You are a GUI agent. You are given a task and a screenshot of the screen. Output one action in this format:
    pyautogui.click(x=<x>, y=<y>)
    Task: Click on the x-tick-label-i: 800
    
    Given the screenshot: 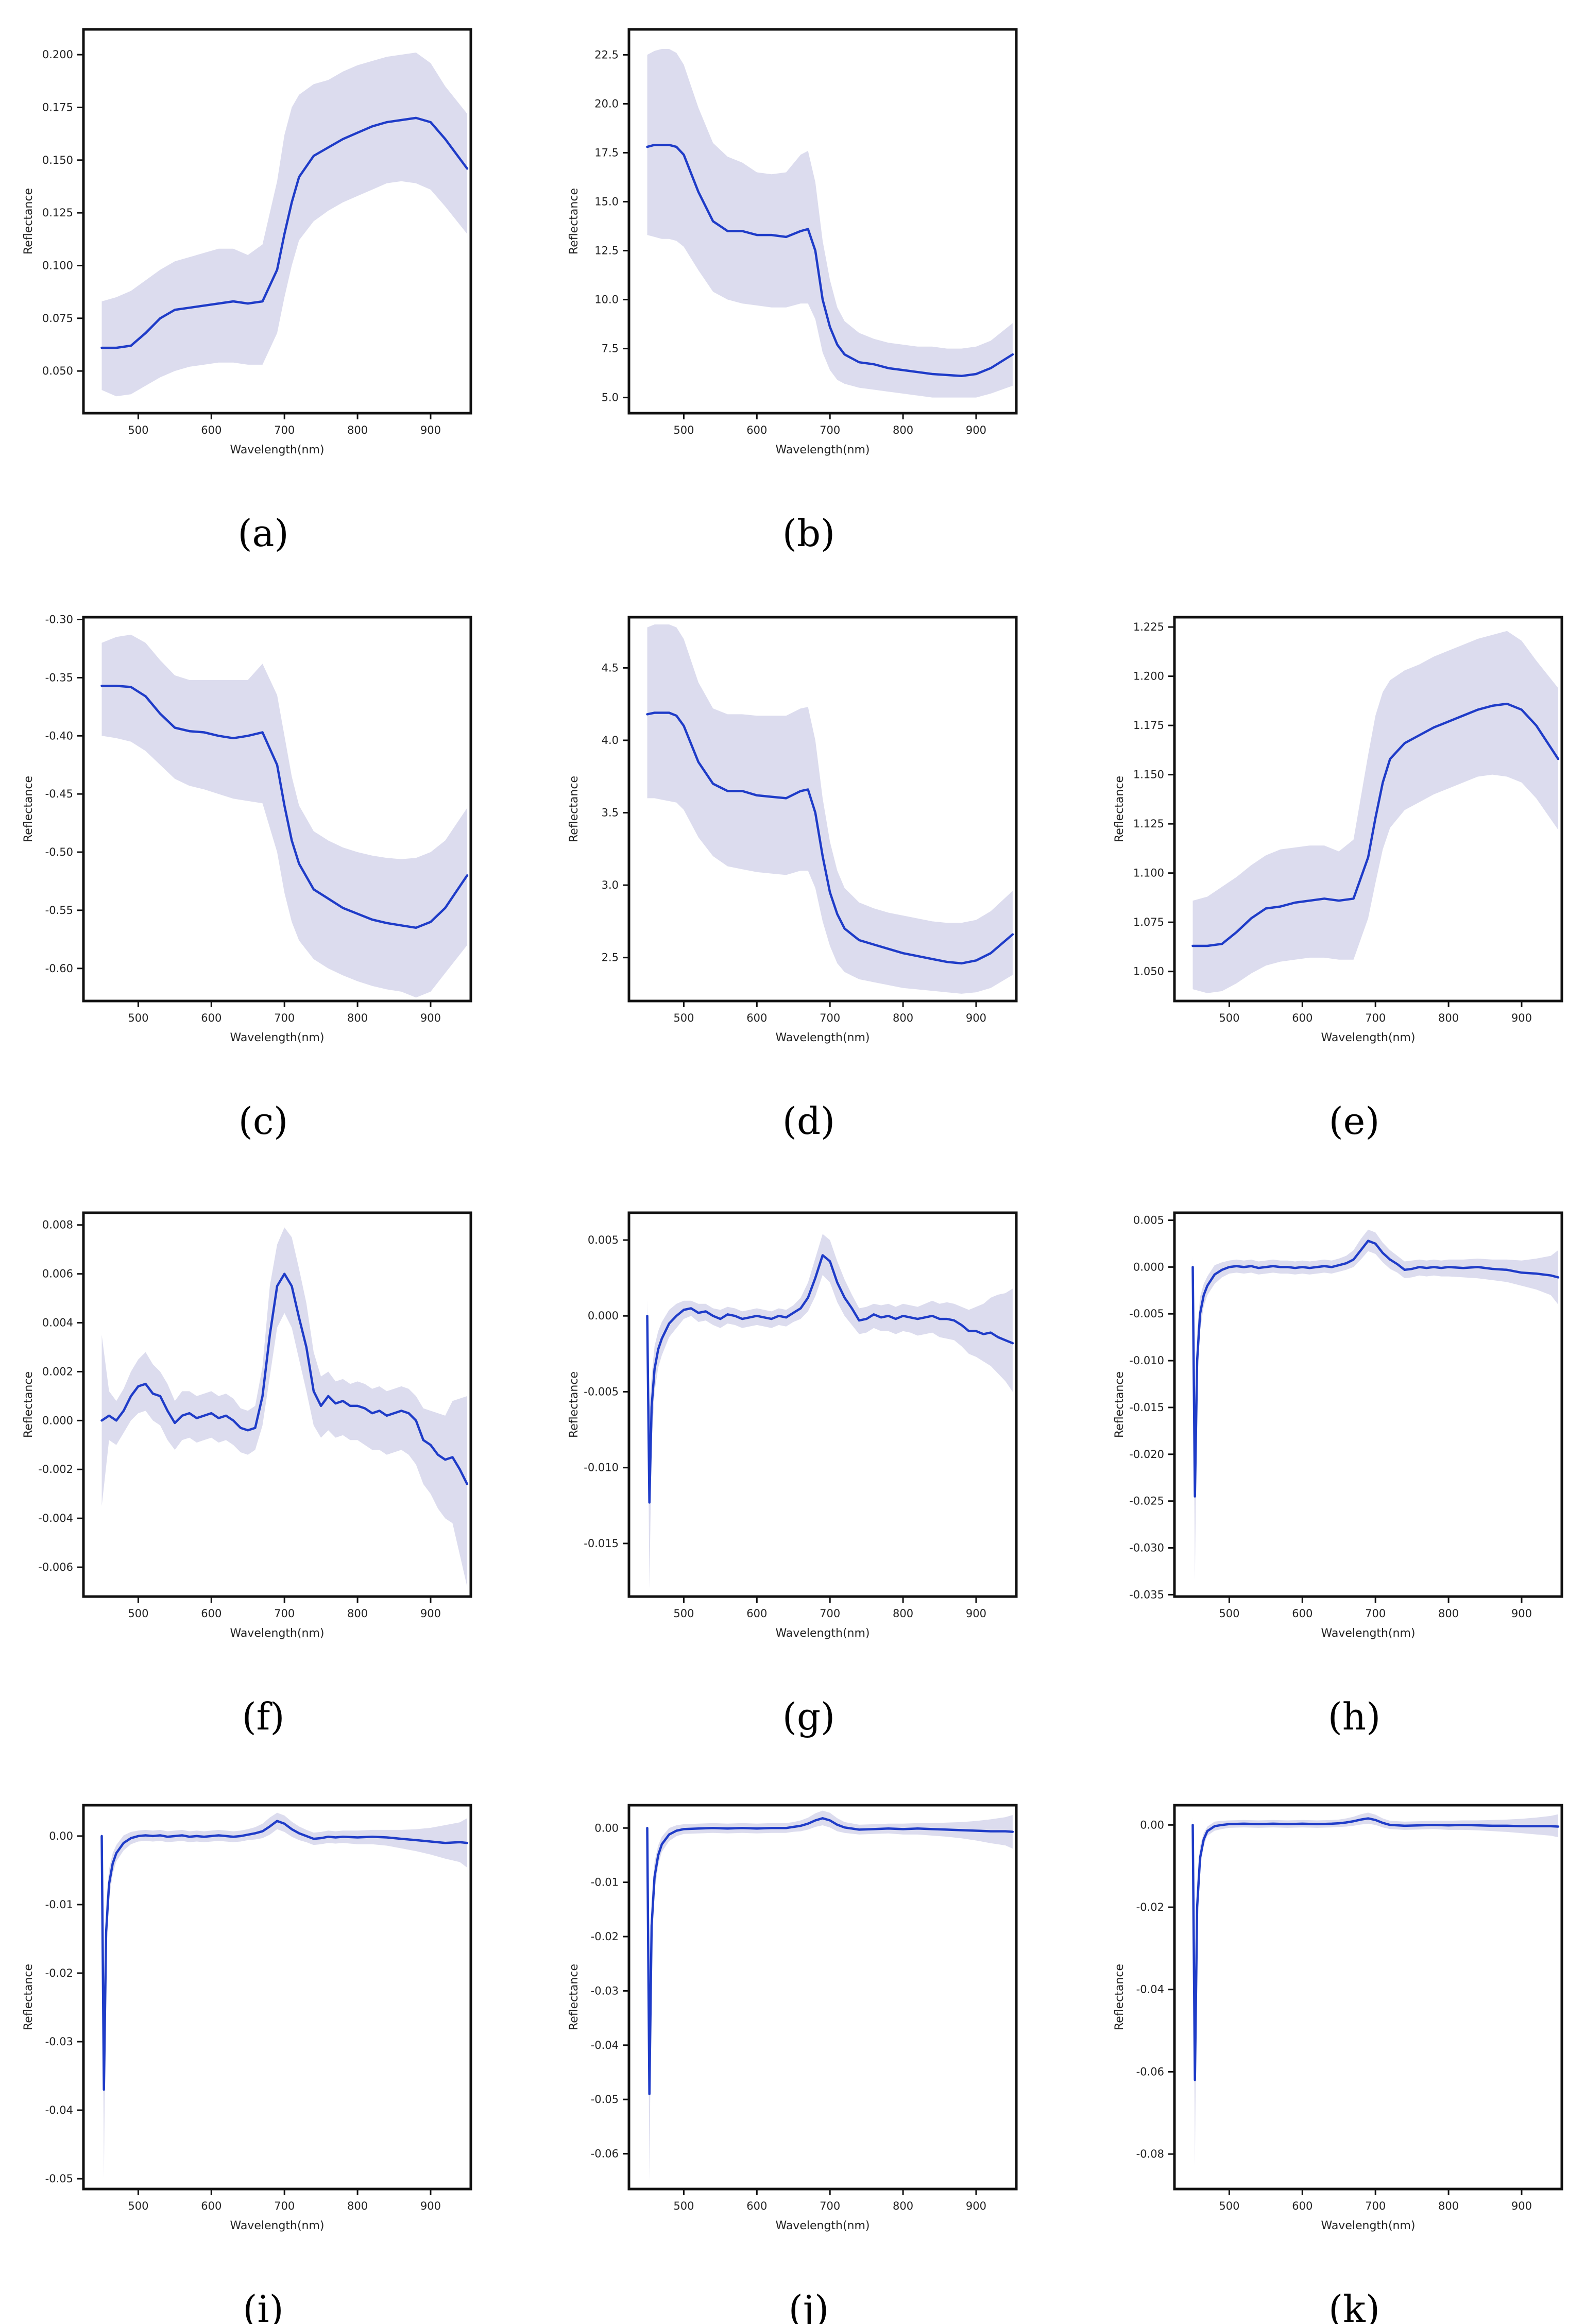 What is the action you would take?
    pyautogui.click(x=357, y=2206)
    